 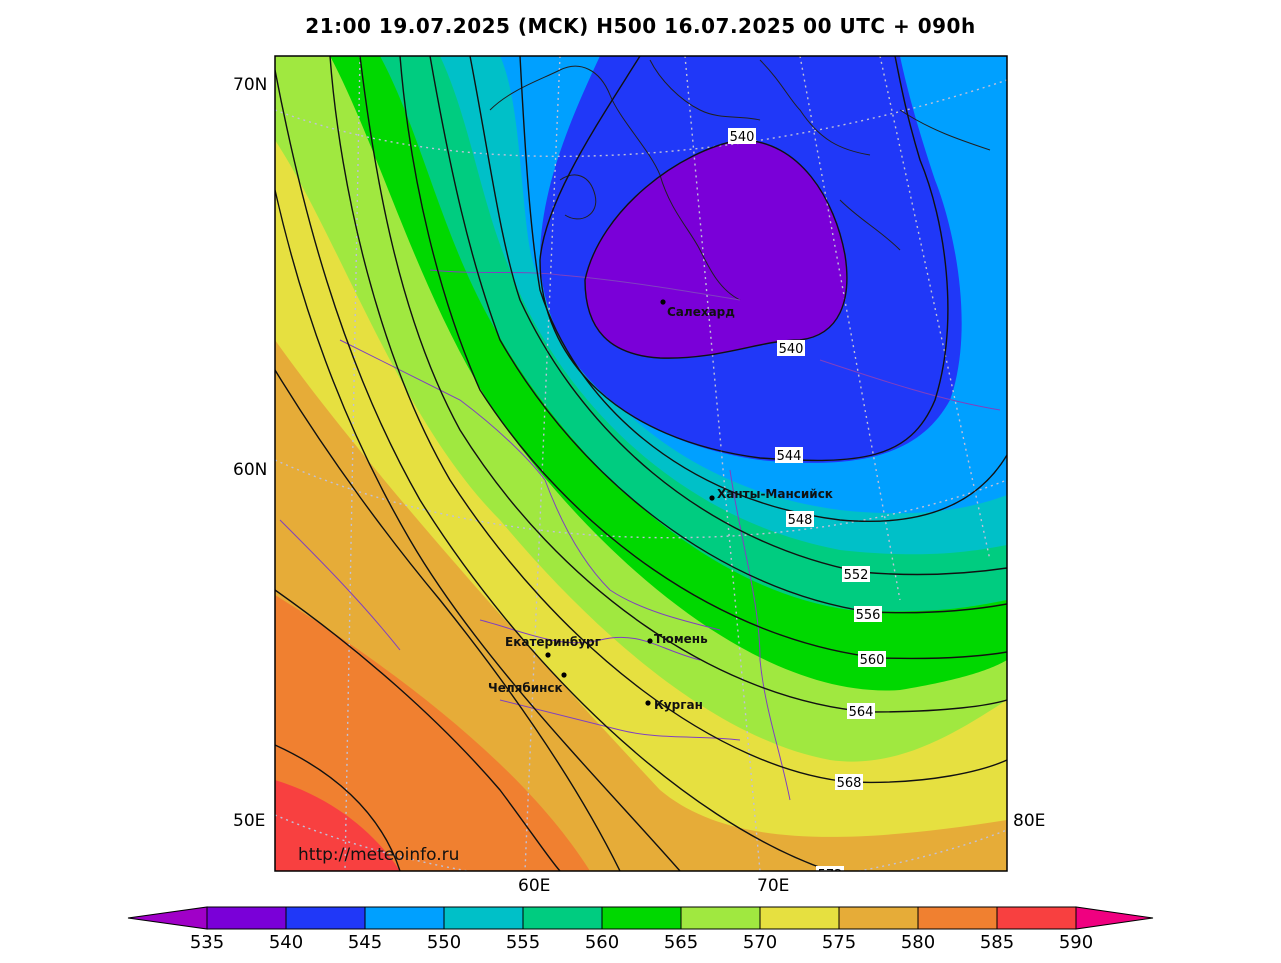 What do you see at coordinates (800, 520) in the screenshot?
I see `contour-label: 548` at bounding box center [800, 520].